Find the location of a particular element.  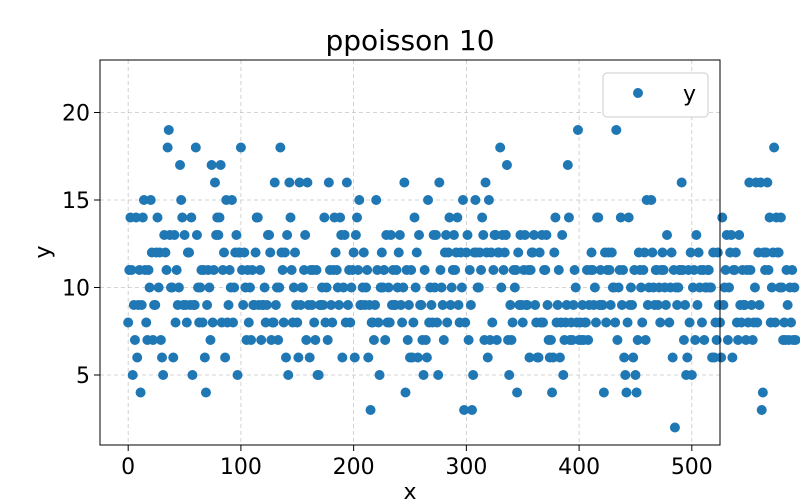

y-tick-label: 5 is located at coordinates (83, 376).